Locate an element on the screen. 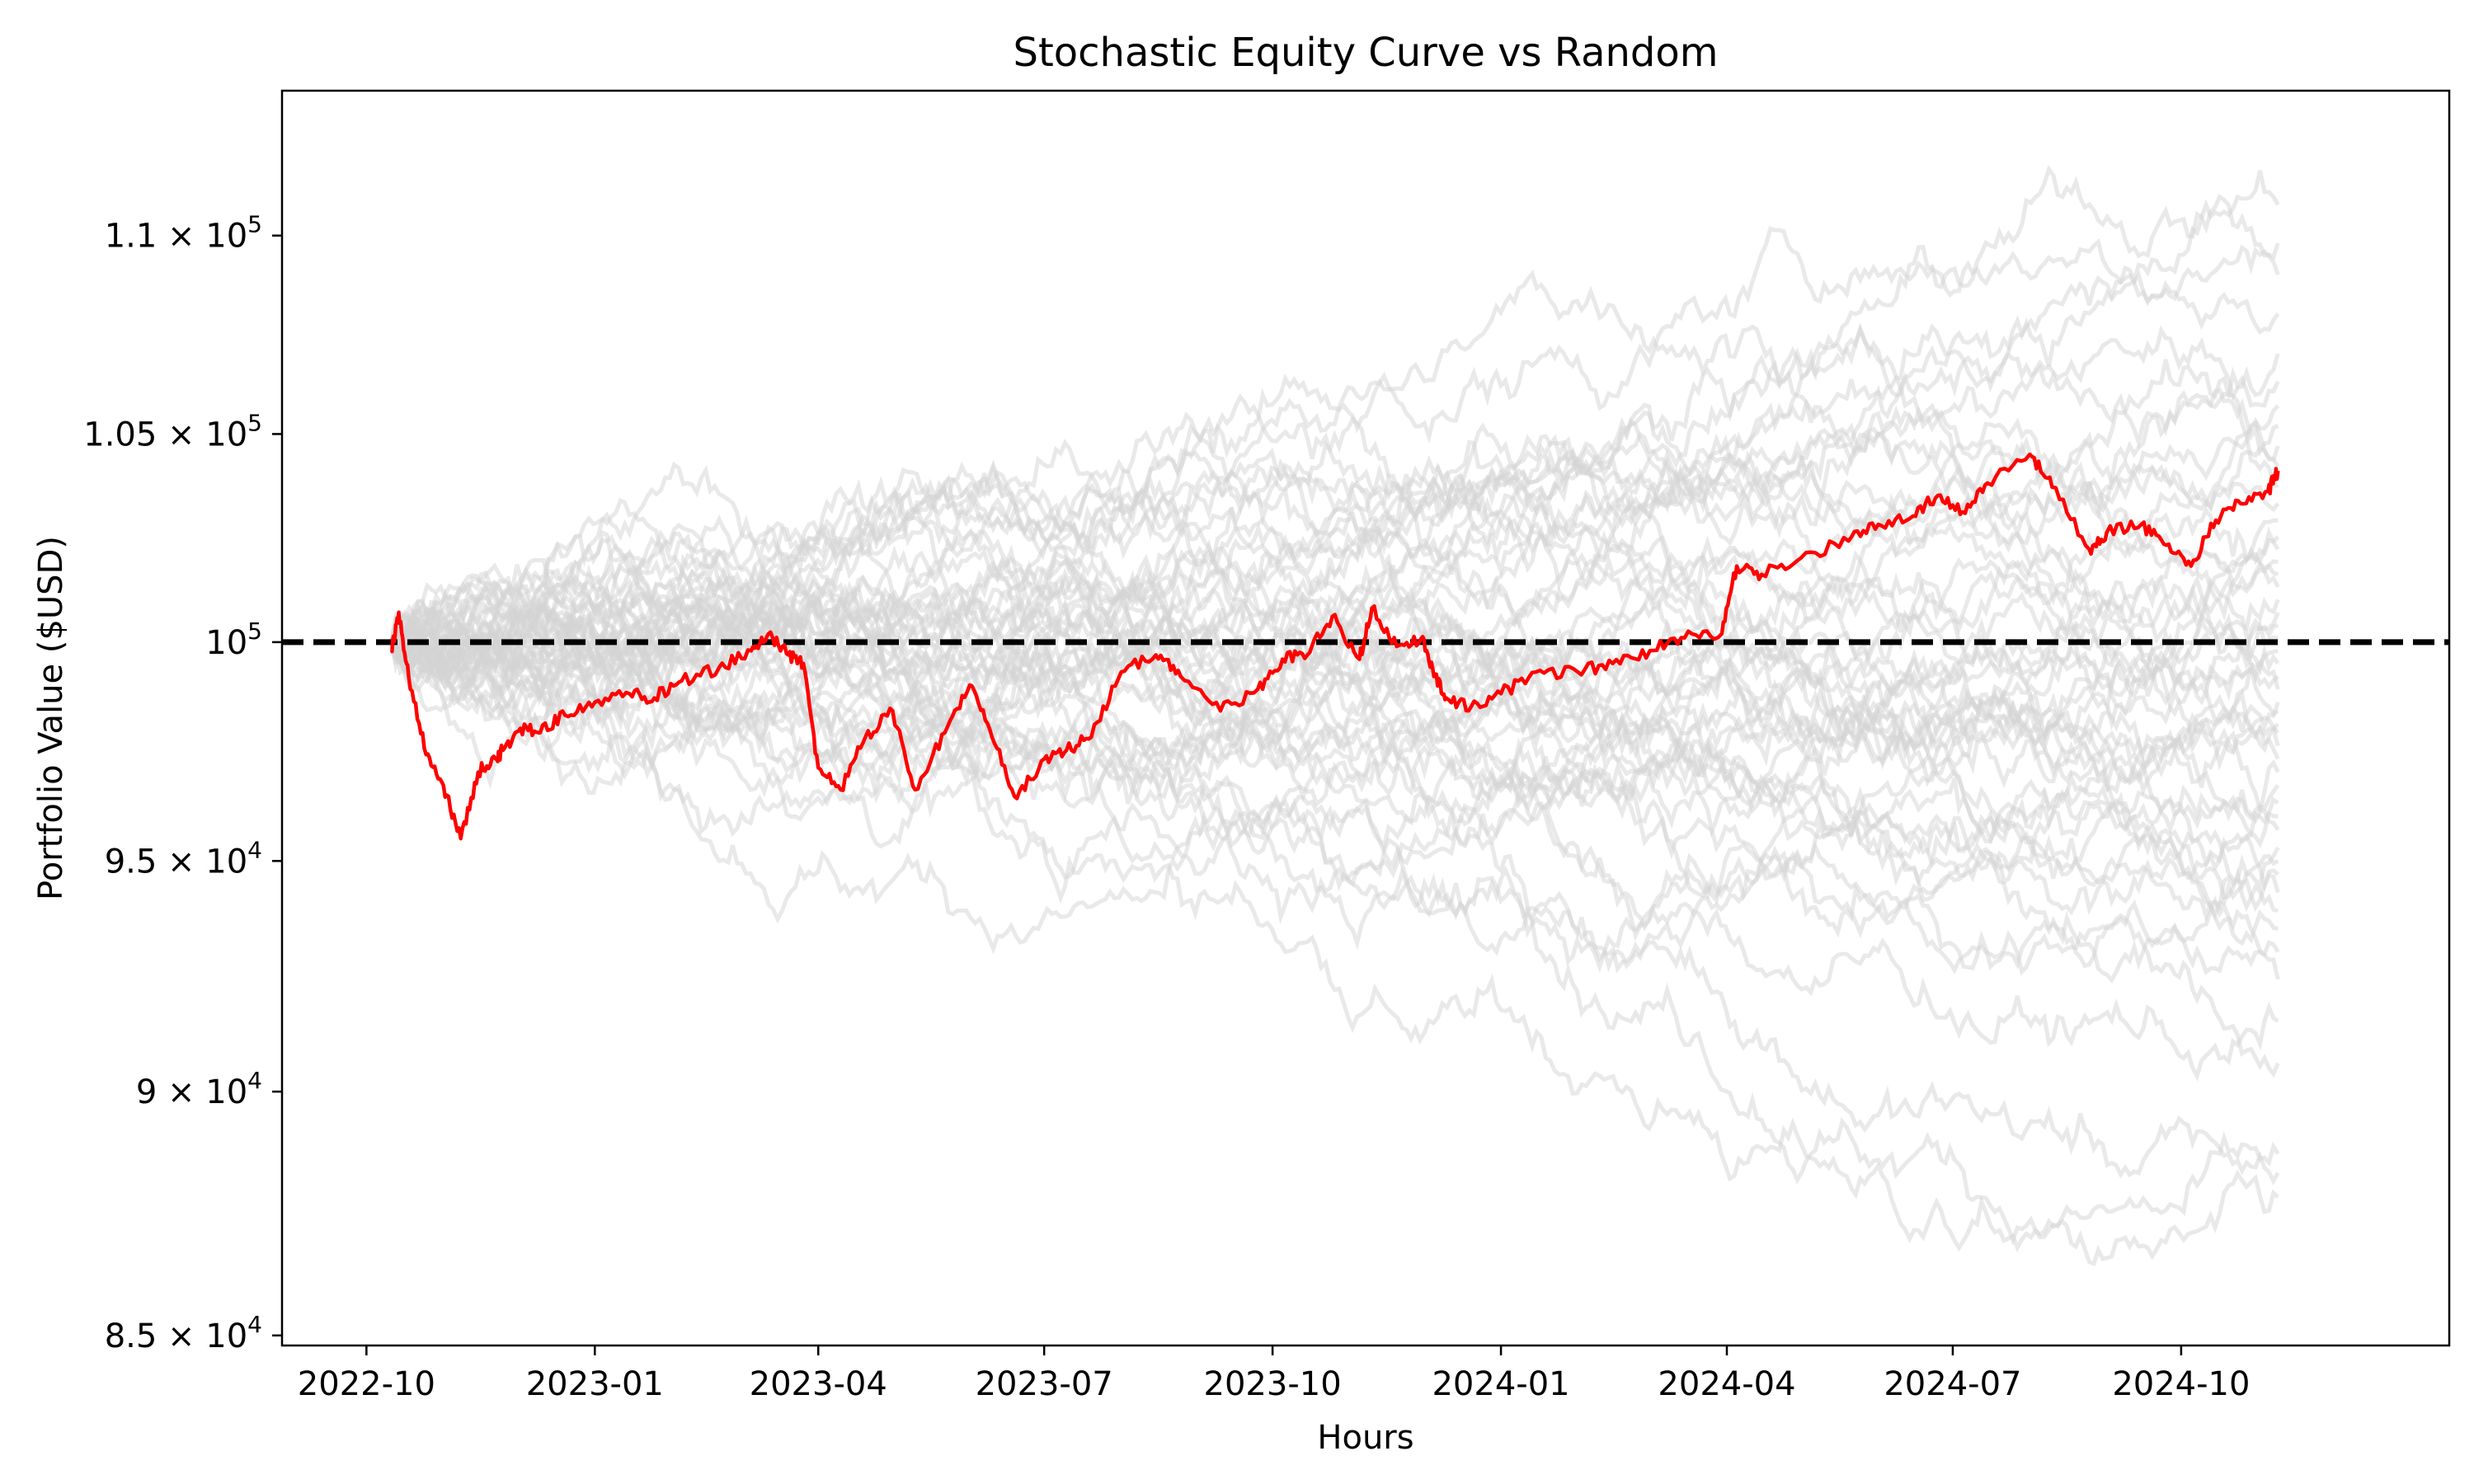 This screenshot has height=1484, width=2474. x-tick-label: 2022-10 is located at coordinates (366, 1384).